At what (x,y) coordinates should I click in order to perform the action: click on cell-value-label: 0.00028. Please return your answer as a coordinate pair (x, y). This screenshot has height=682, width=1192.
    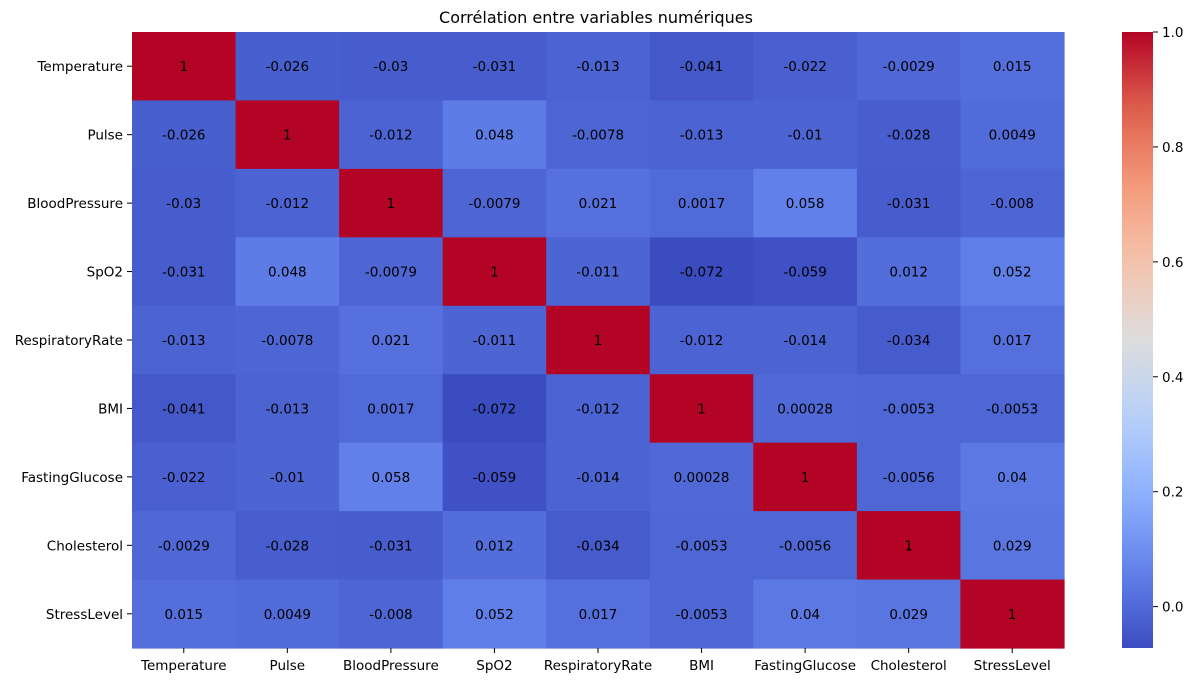
    Looking at the image, I should click on (702, 478).